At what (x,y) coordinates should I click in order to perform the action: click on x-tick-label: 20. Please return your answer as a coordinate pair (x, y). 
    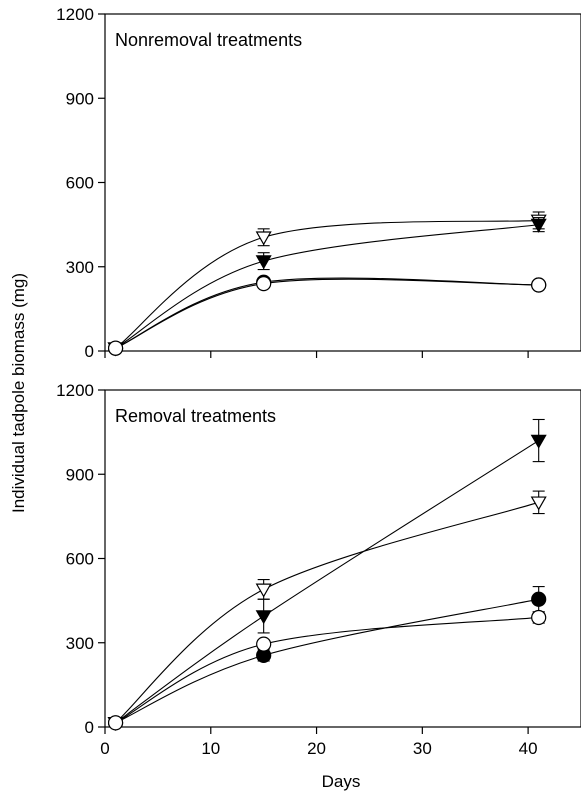
    Looking at the image, I should click on (316, 748).